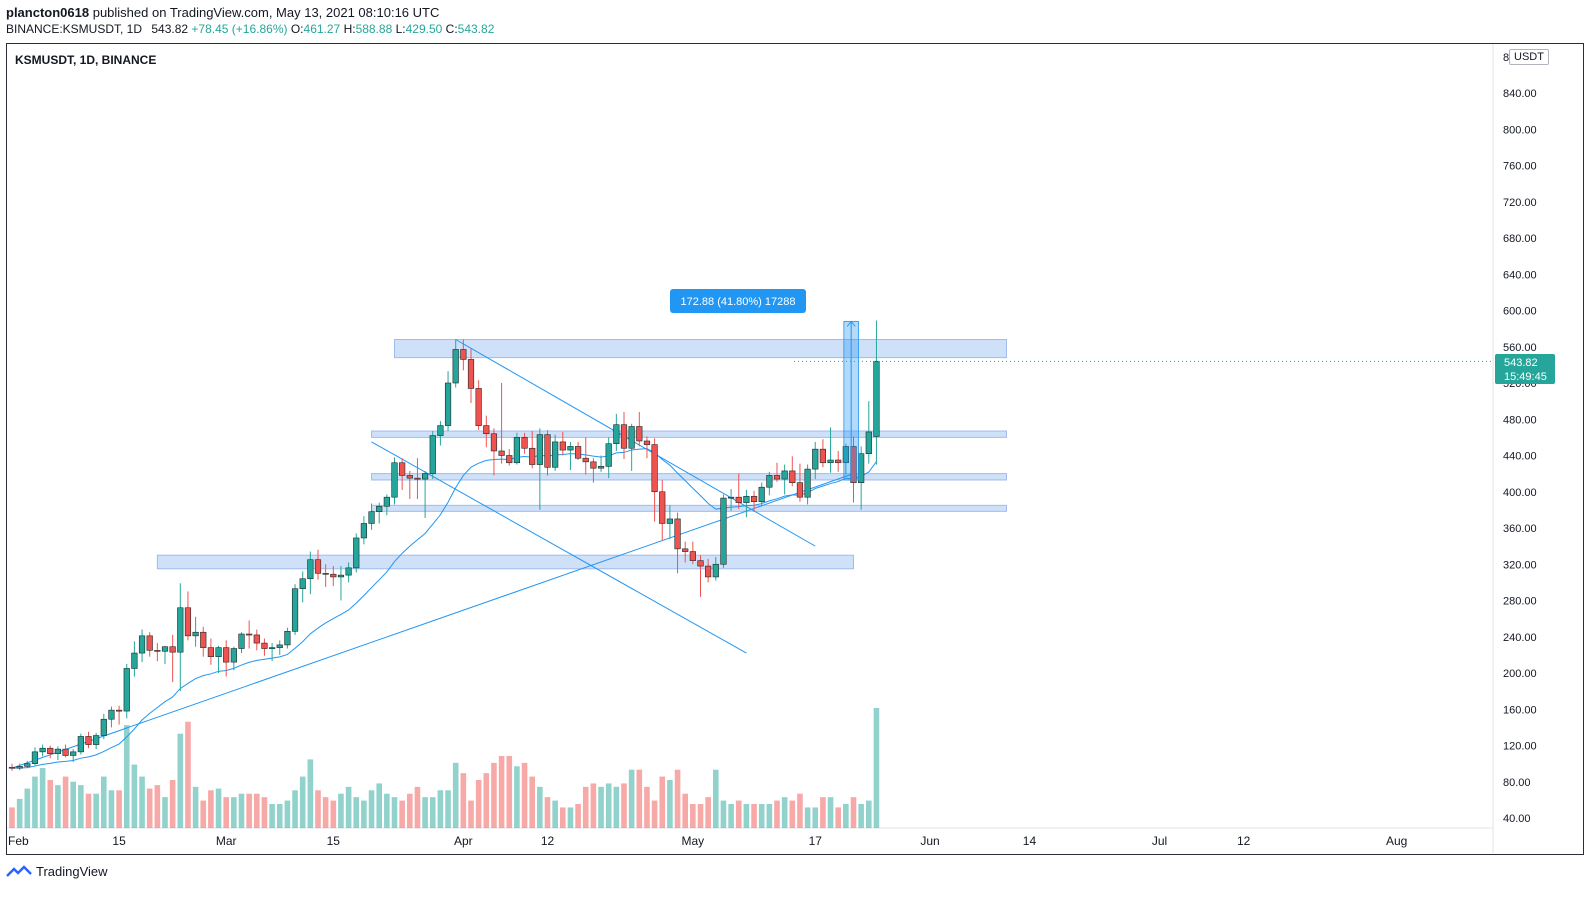 This screenshot has width=1591, height=904. What do you see at coordinates (1396, 841) in the screenshot?
I see `x-tick-label: Aug` at bounding box center [1396, 841].